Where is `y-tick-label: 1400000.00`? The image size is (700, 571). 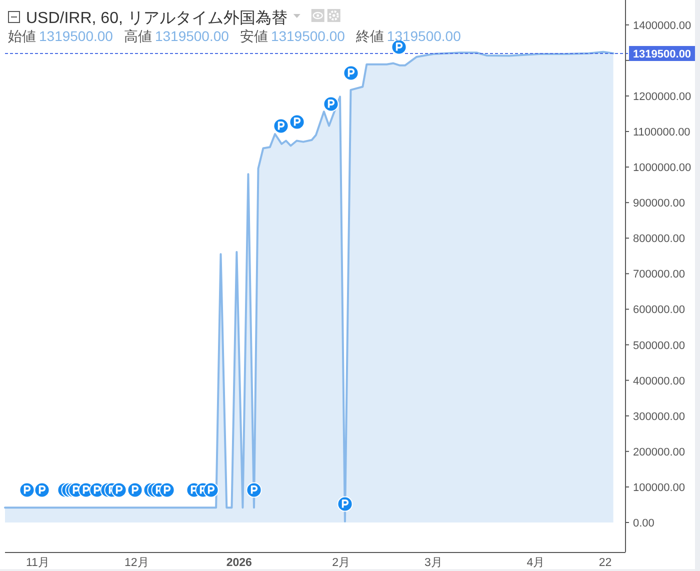 y-tick-label: 1400000.00 is located at coordinates (662, 26).